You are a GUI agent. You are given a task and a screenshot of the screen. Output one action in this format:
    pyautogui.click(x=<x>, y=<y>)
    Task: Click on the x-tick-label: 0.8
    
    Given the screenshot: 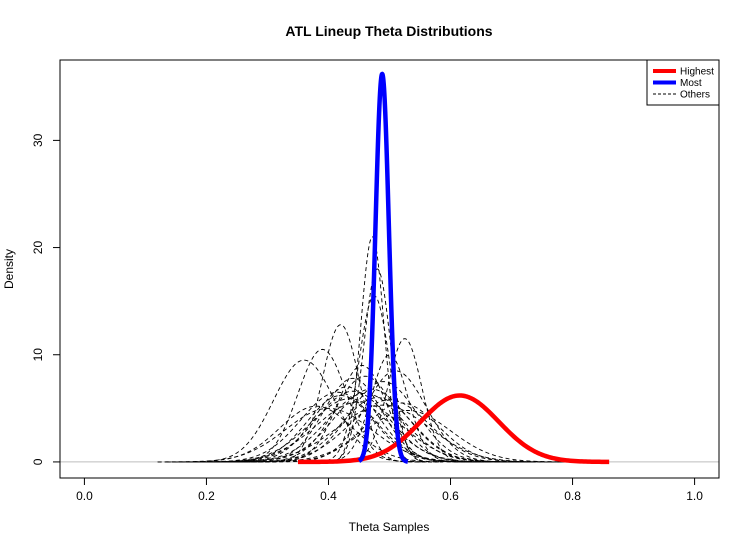 What is the action you would take?
    pyautogui.click(x=572, y=496)
    